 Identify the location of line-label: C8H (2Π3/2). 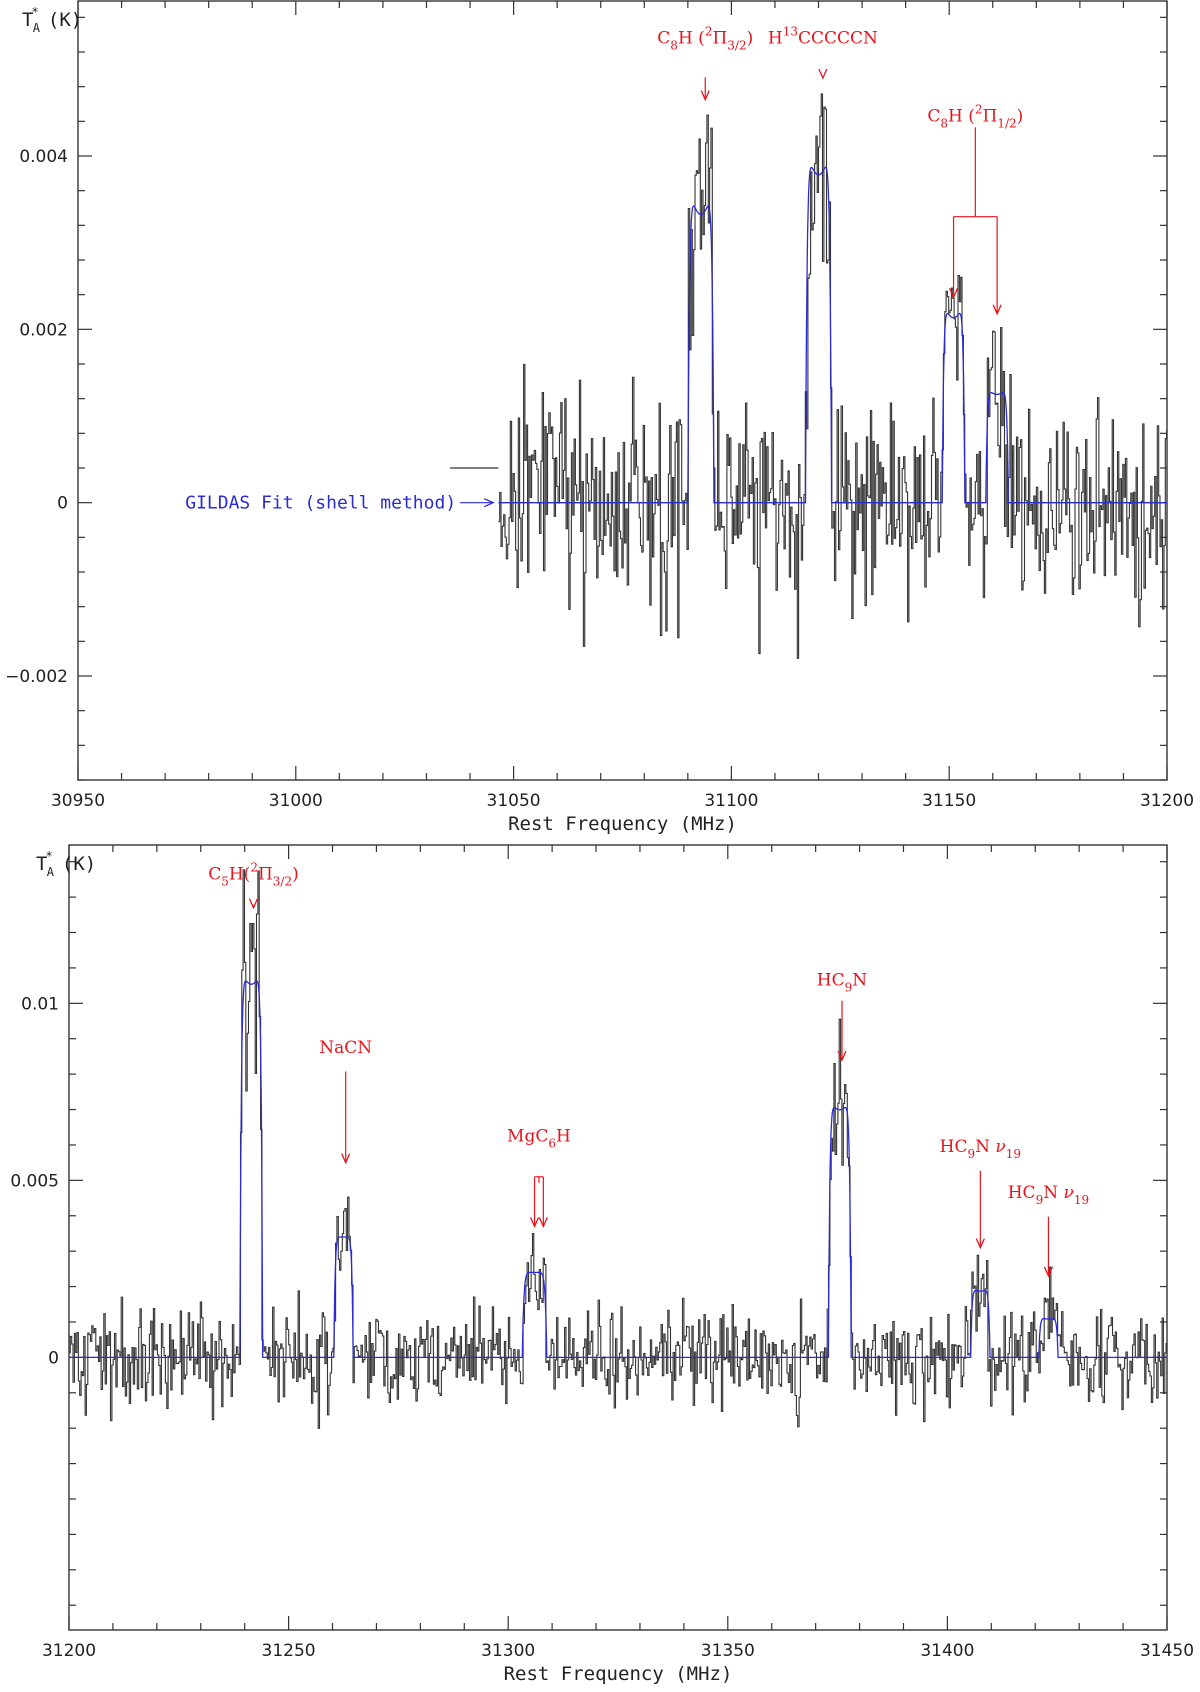
(705, 38).